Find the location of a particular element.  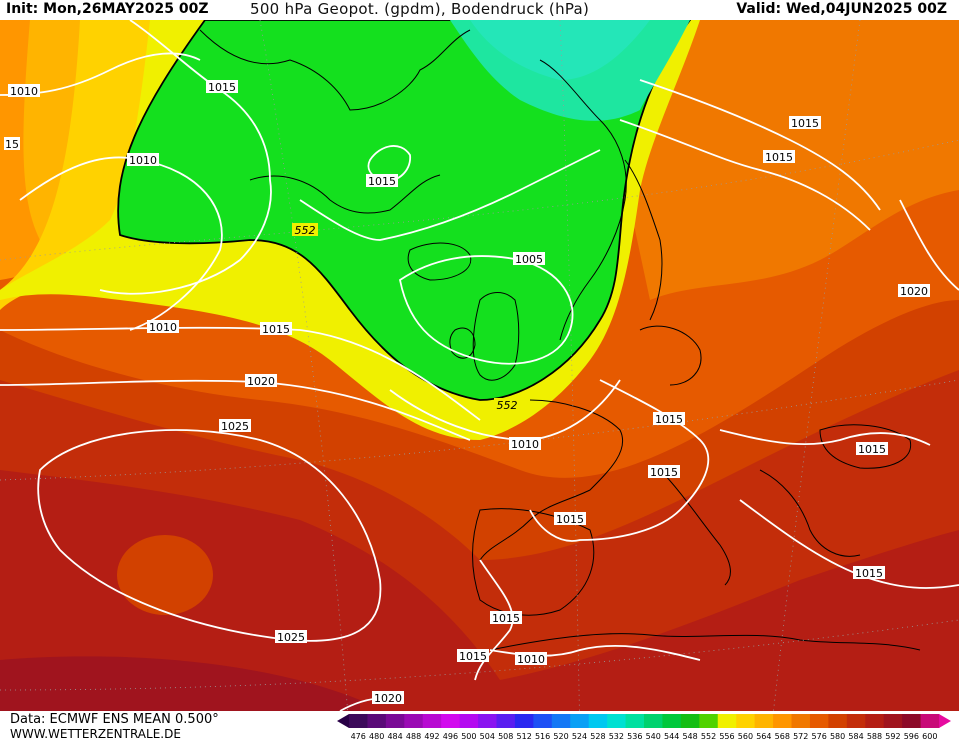

legend-tick-label: 524 is located at coordinates (579, 736).